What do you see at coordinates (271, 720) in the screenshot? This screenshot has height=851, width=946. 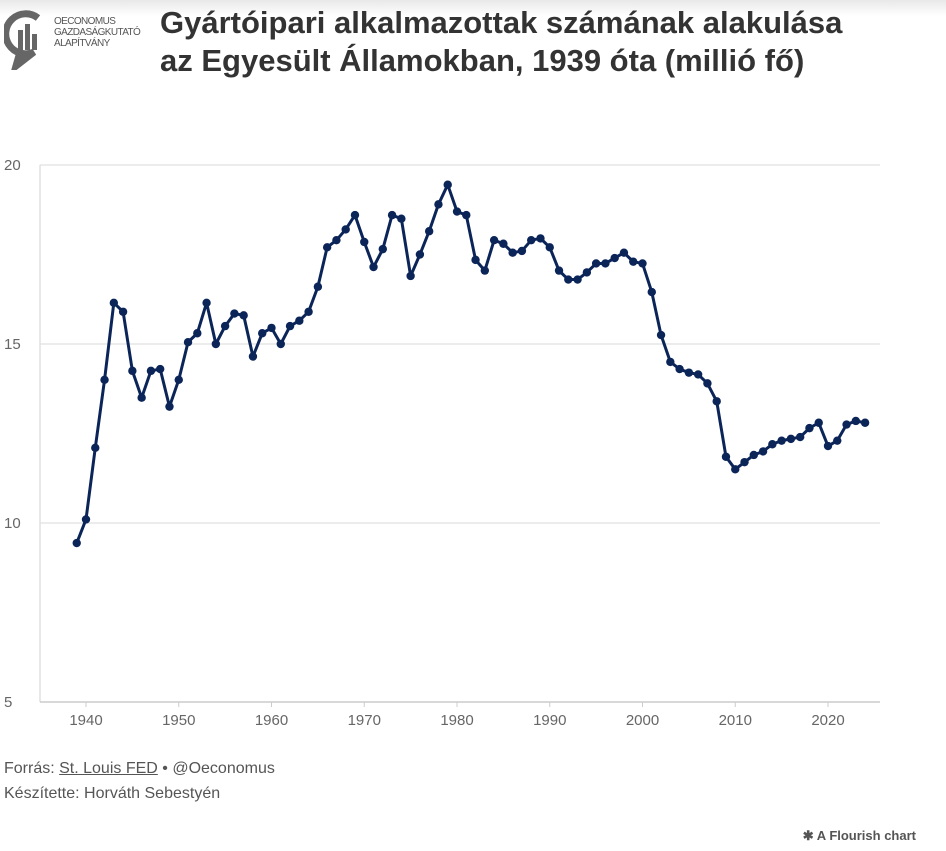 I see `x-tick-label: 1960` at bounding box center [271, 720].